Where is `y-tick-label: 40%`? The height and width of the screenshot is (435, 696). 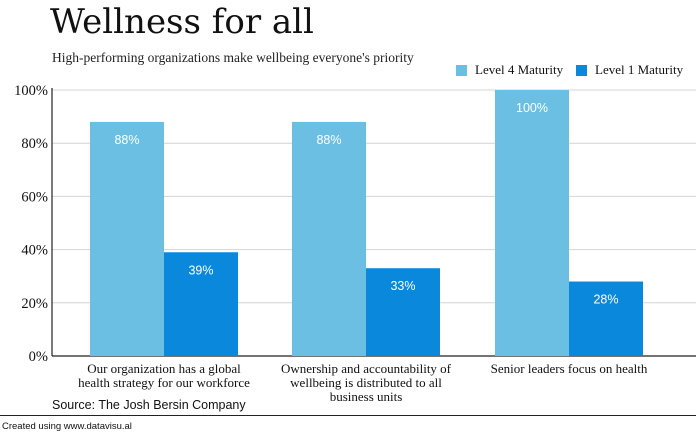
y-tick-label: 40% is located at coordinates (34, 251).